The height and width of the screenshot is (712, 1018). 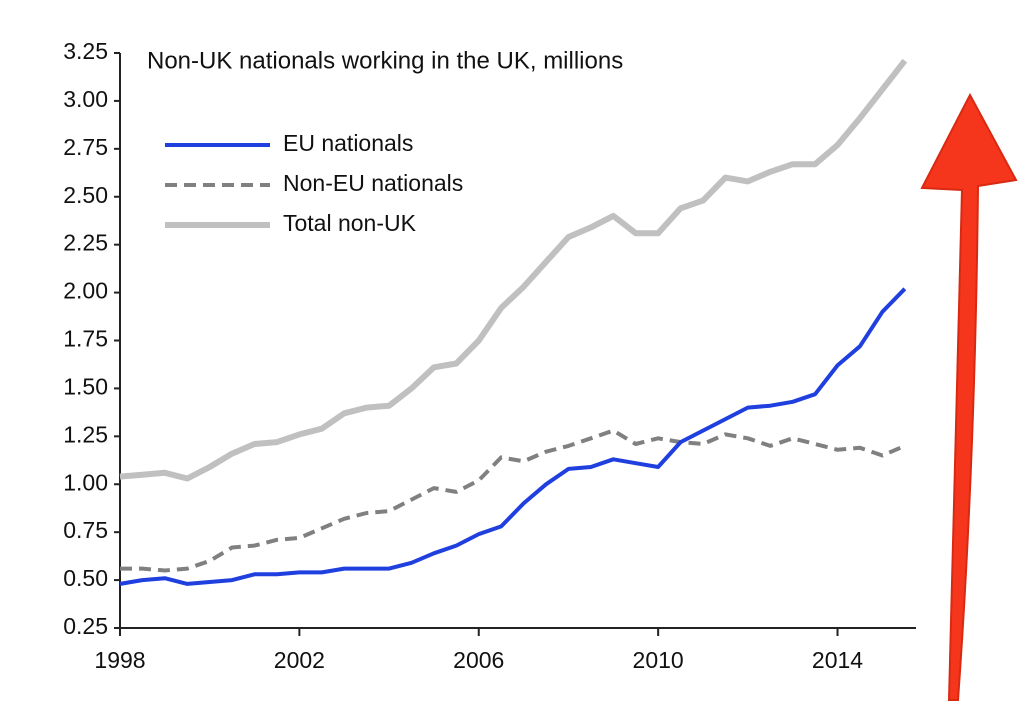 What do you see at coordinates (85, 386) in the screenshot?
I see `y-tick-label: 1.50` at bounding box center [85, 386].